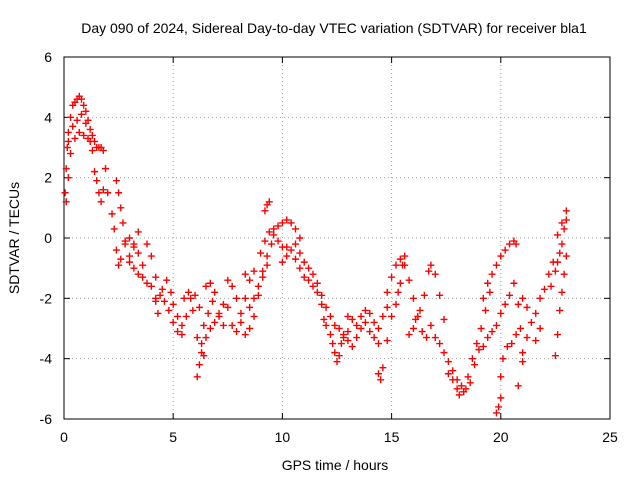  Describe the element at coordinates (48, 117) in the screenshot. I see `y-tick-label: 4` at that location.